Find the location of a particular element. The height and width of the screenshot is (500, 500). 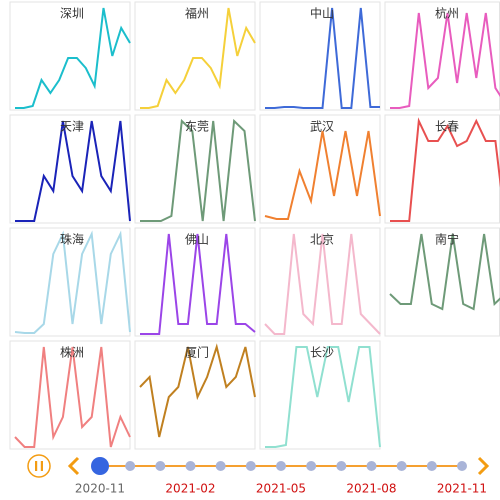

panel-title: 中山 is located at coordinates (322, 13).